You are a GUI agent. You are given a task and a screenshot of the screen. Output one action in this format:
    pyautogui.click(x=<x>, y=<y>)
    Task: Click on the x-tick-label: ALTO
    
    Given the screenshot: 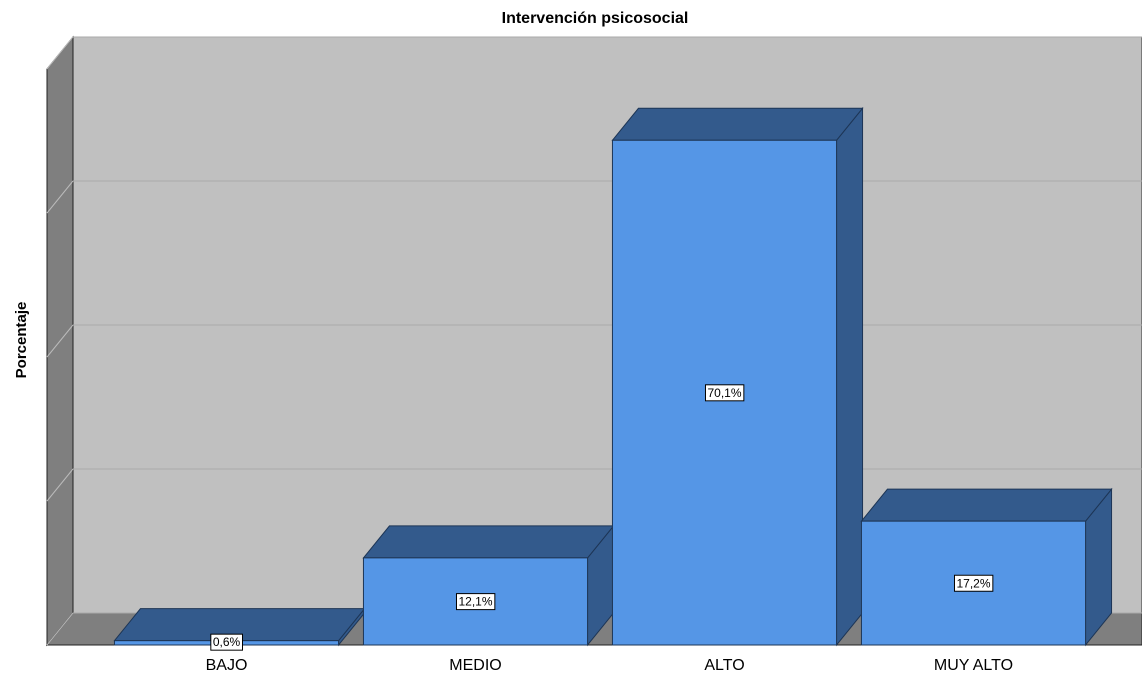 What is the action you would take?
    pyautogui.click(x=724, y=665)
    